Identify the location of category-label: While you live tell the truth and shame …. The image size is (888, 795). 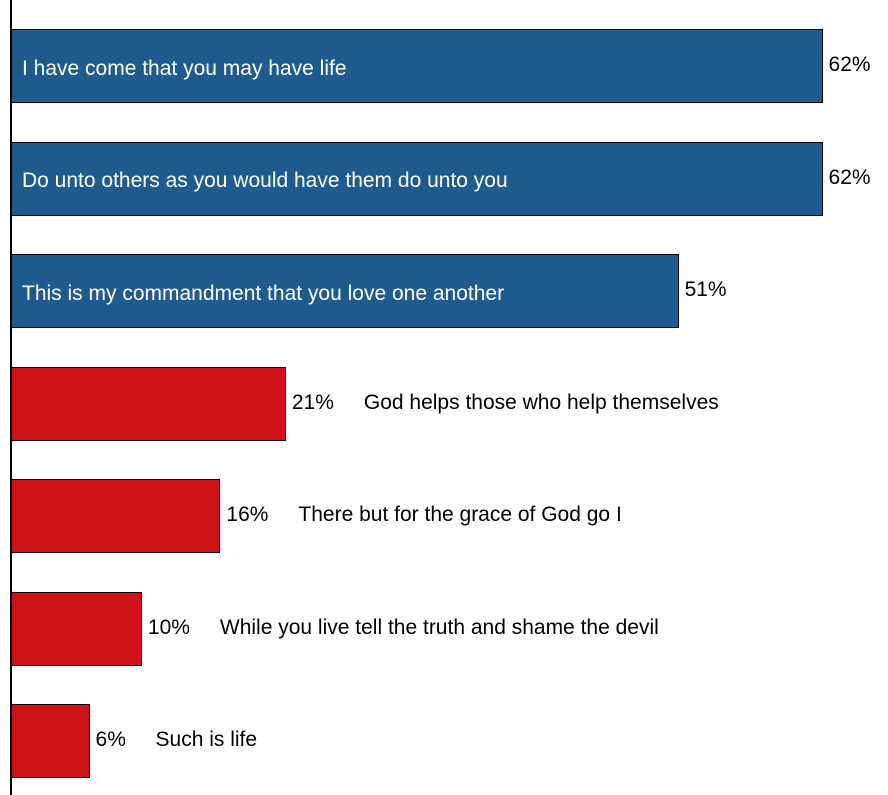
(439, 627).